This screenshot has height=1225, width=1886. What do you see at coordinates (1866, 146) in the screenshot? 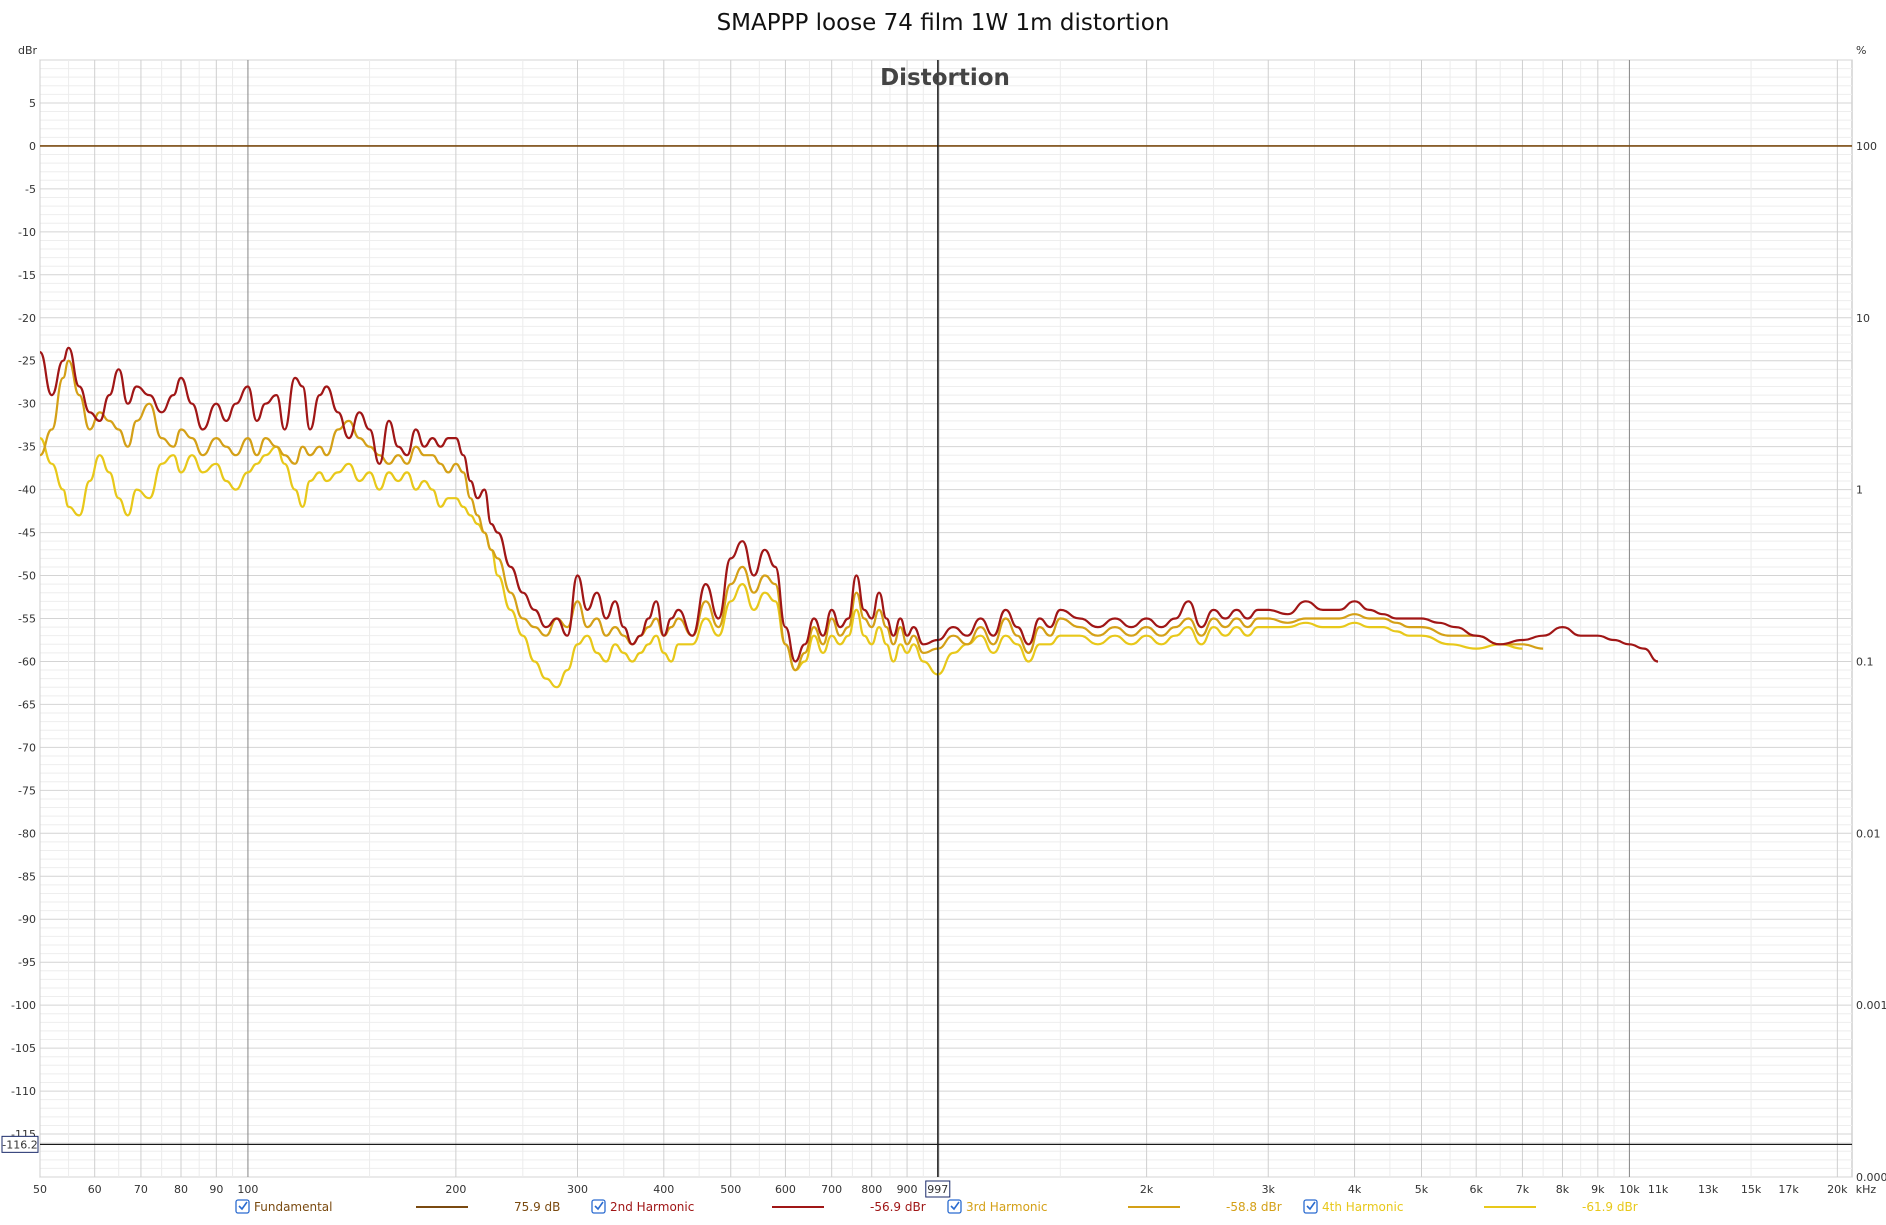
I see `y2-tick-label: 100` at bounding box center [1866, 146].